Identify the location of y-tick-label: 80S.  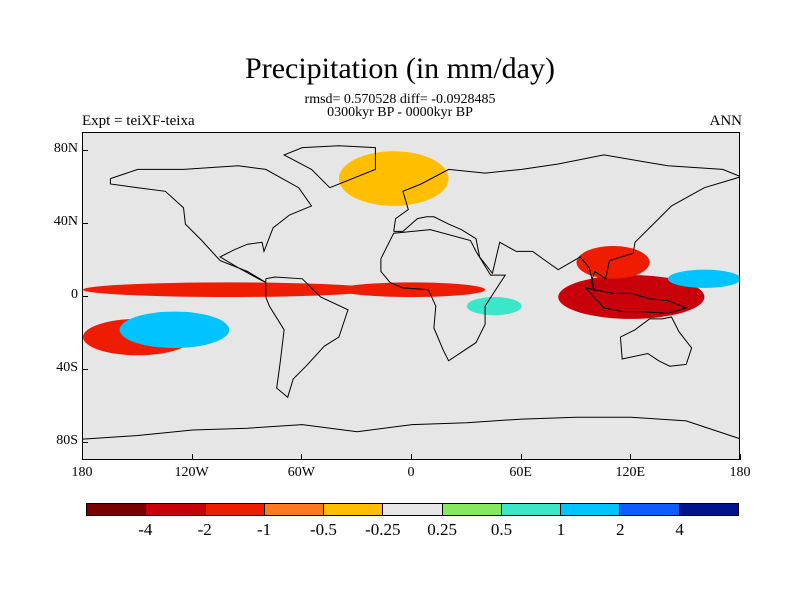
(67, 440).